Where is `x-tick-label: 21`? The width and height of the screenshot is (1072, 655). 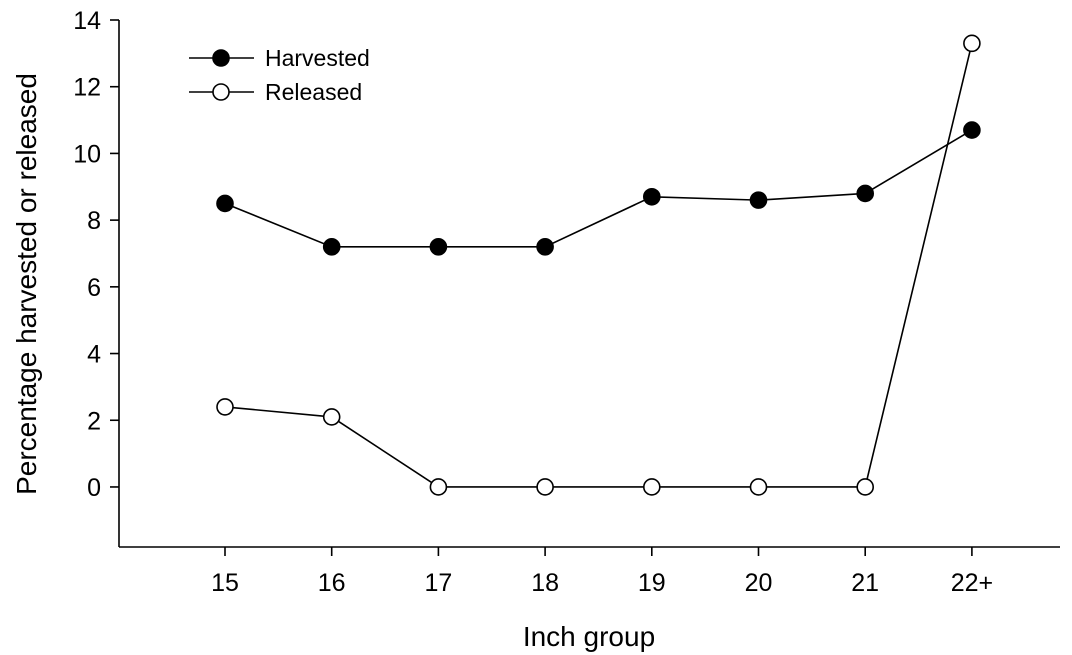
x-tick-label: 21 is located at coordinates (865, 583).